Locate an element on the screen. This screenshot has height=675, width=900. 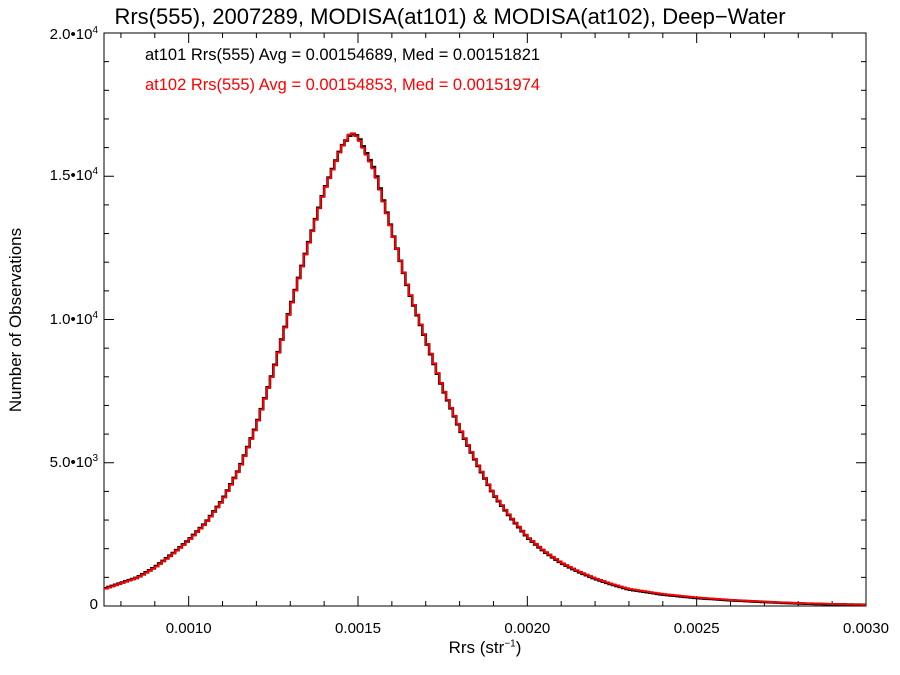
y-tick-label-base: 1.0•10 is located at coordinates (71, 319).